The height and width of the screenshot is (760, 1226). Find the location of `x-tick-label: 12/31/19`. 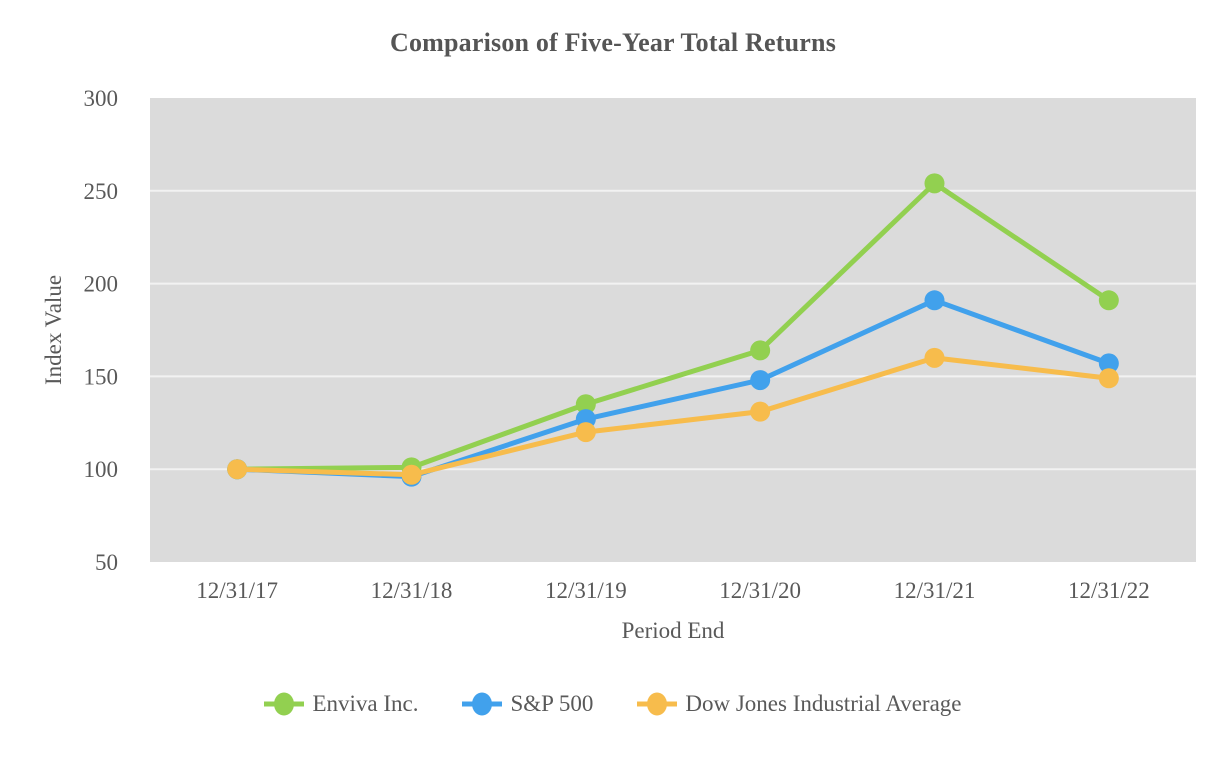

x-tick-label: 12/31/19 is located at coordinates (586, 590).